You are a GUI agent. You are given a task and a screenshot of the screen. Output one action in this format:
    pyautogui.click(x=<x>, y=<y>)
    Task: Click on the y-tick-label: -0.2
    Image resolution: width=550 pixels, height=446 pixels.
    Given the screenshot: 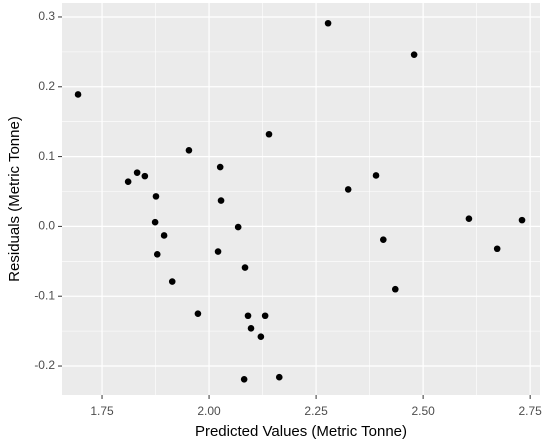 What is the action you would take?
    pyautogui.click(x=44, y=365)
    